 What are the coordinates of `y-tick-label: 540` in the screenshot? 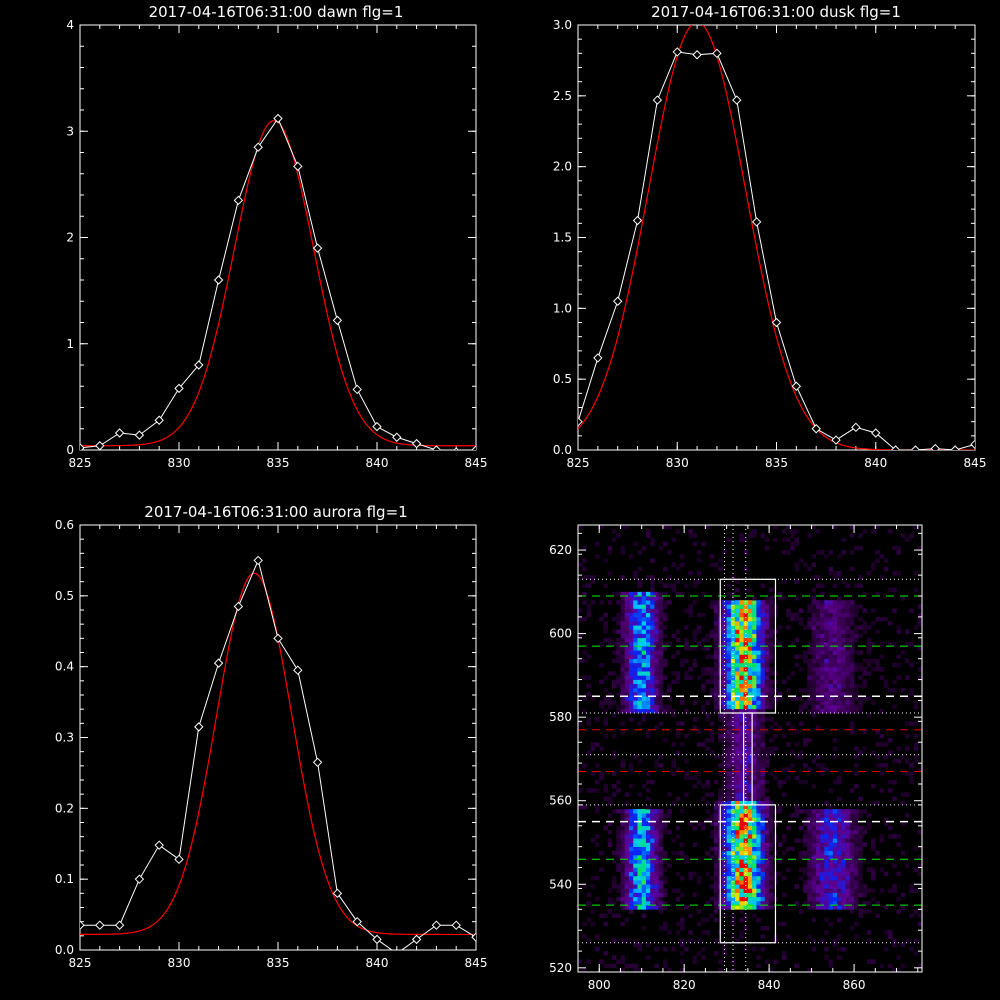 It's located at (560, 884).